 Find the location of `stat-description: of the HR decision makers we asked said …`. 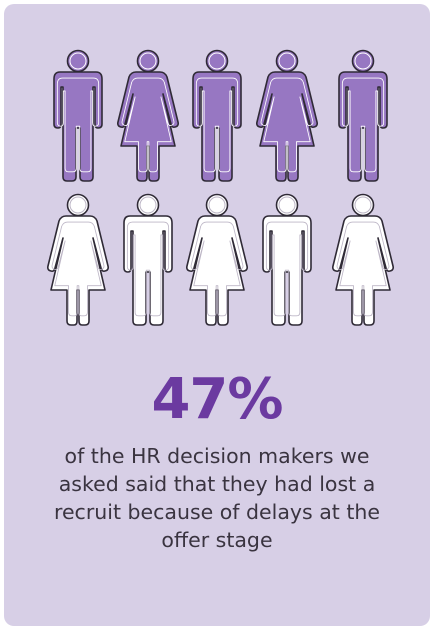

stat-description: of the HR decision makers we asked said … is located at coordinates (217, 498).